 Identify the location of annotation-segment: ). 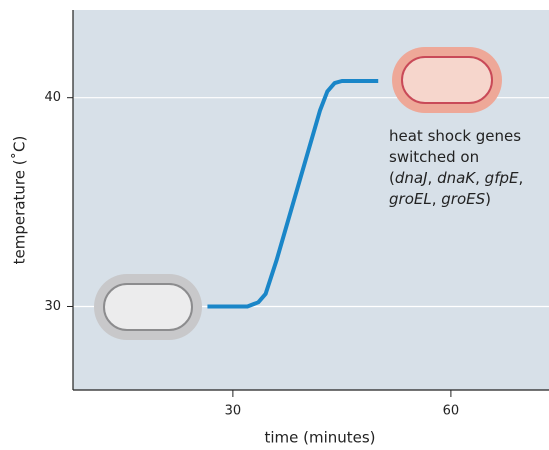
(488, 199).